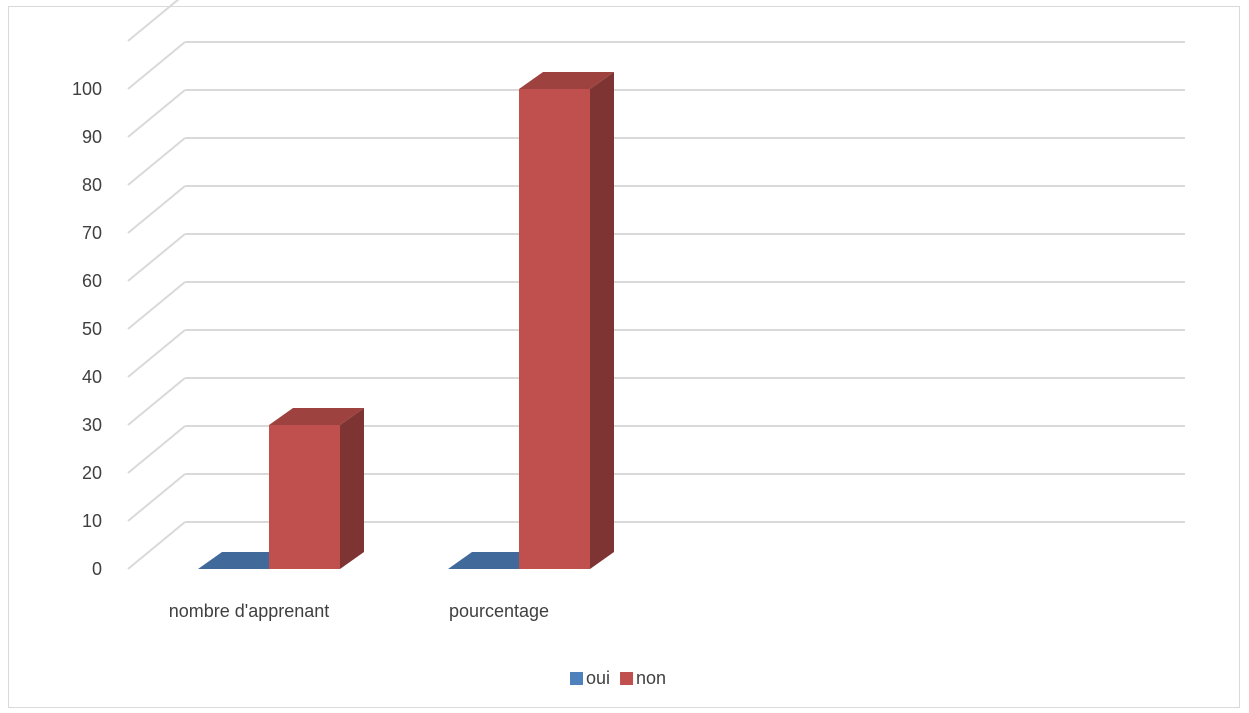 This screenshot has width=1249, height=713. Describe the element at coordinates (92, 137) in the screenshot. I see `y-tick-label: 90` at that location.